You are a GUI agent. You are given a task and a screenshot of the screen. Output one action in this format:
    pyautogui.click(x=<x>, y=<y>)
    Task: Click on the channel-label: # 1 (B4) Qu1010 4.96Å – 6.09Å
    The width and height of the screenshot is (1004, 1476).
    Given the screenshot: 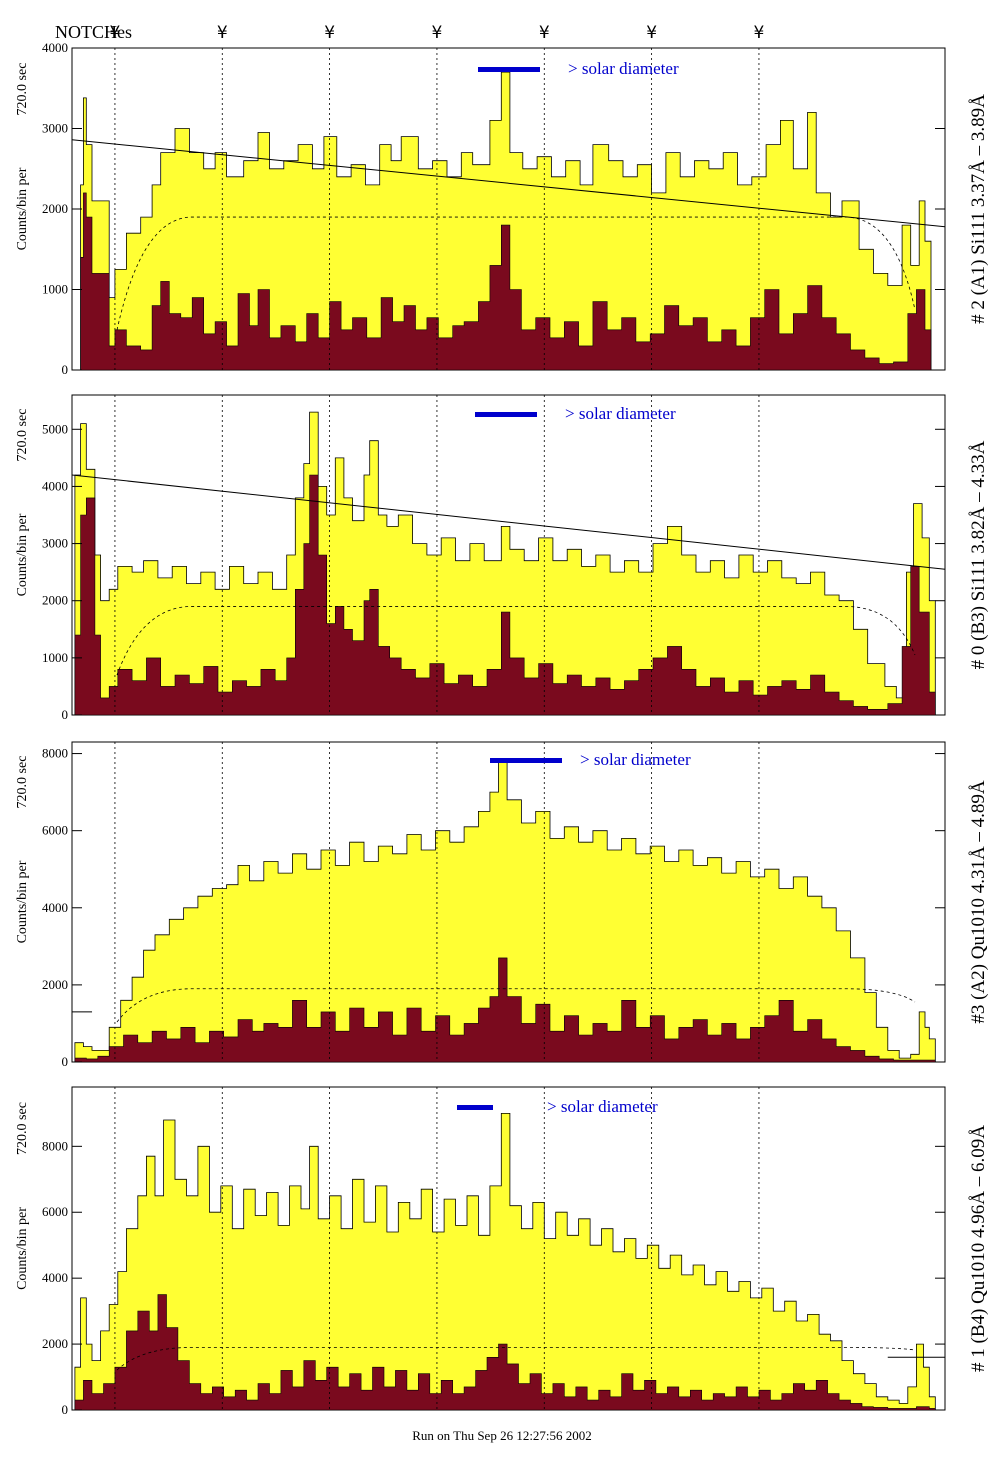 What is the action you would take?
    pyautogui.click(x=978, y=1248)
    